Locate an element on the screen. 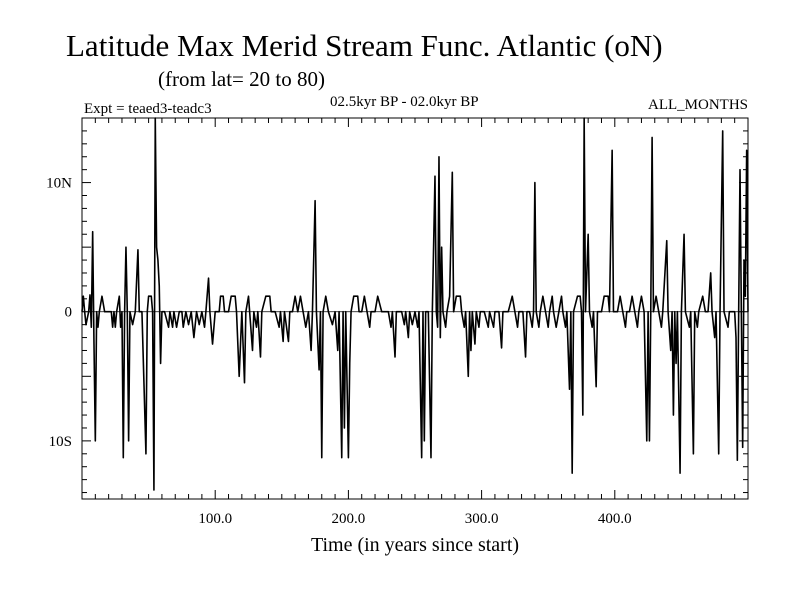 Image resolution: width=800 pixels, height=600 pixels. x-tick-label: 300.0 is located at coordinates (482, 519).